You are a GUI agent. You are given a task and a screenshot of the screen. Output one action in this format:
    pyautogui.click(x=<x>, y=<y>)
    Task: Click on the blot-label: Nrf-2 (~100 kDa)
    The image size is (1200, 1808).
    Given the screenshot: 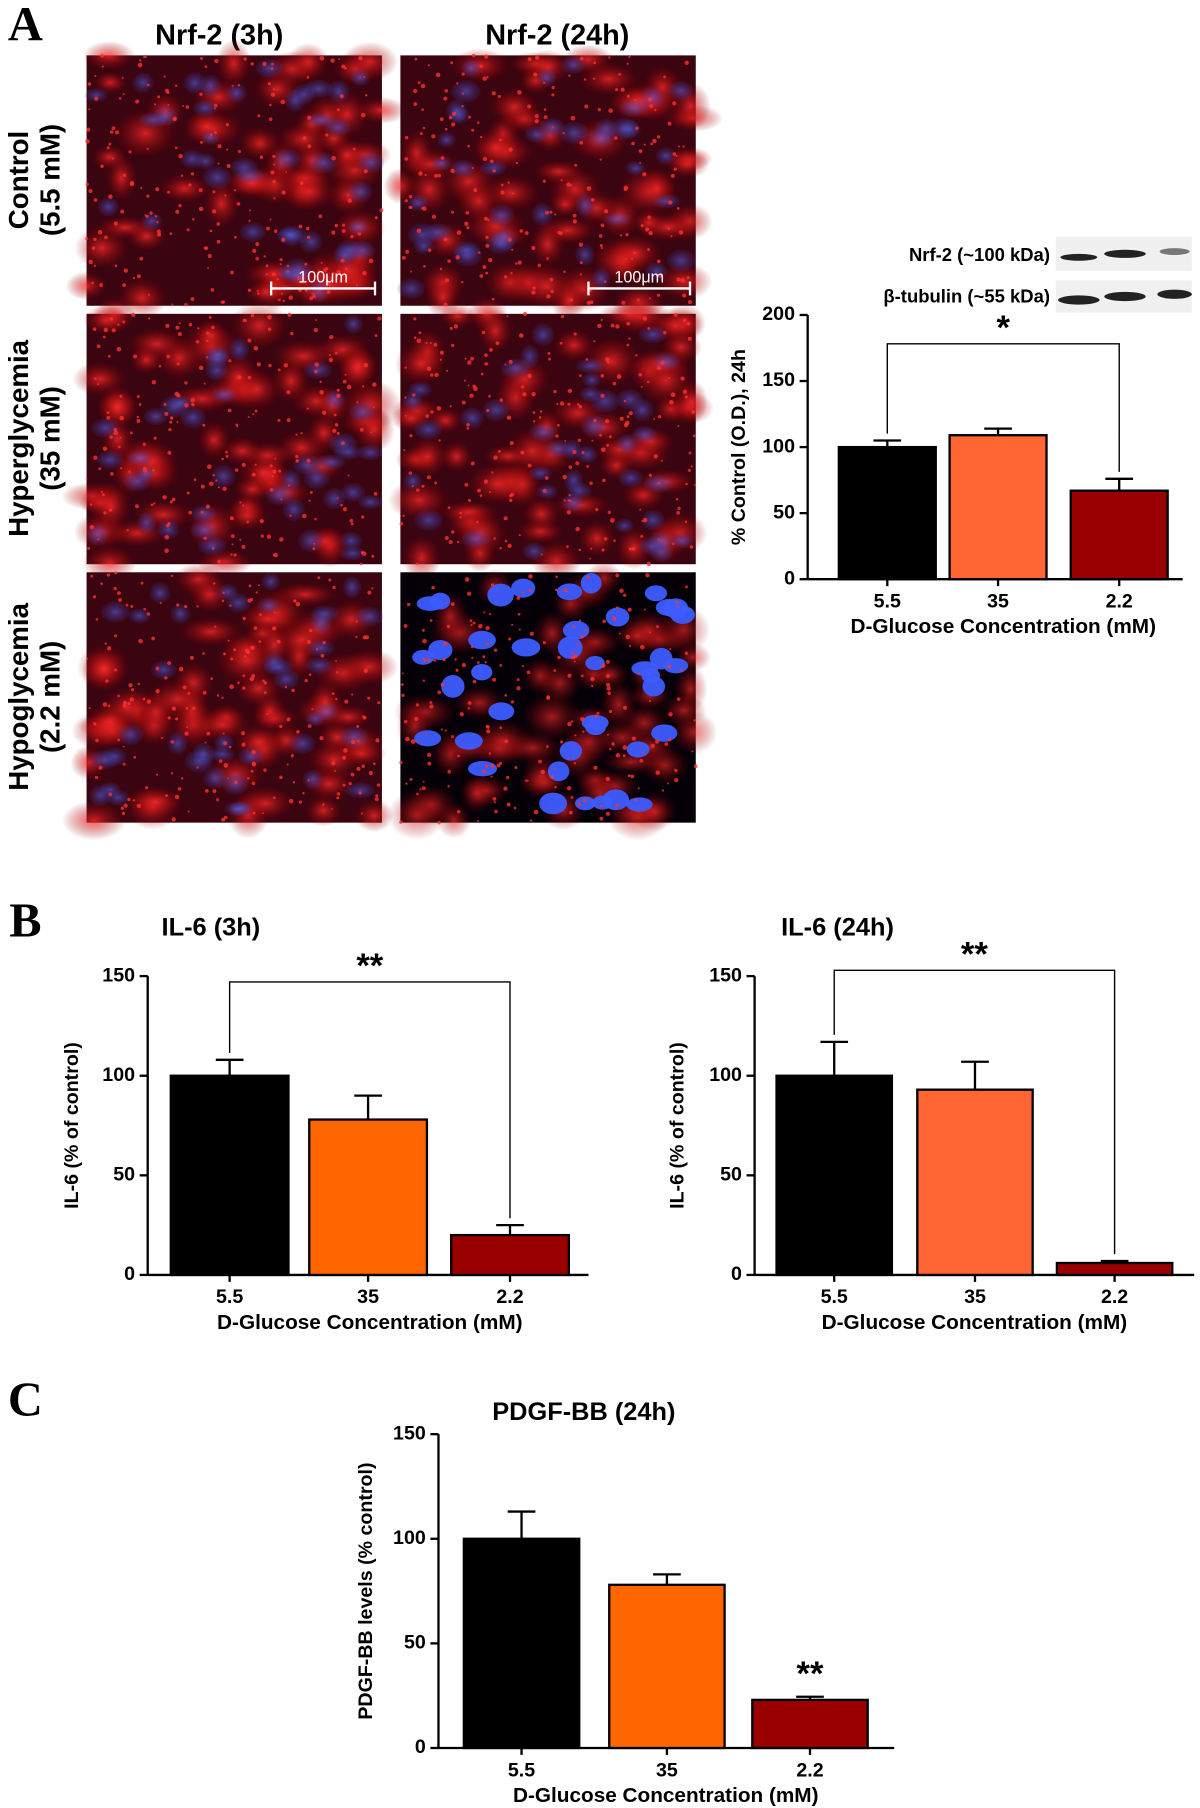 What is the action you would take?
    pyautogui.click(x=979, y=254)
    